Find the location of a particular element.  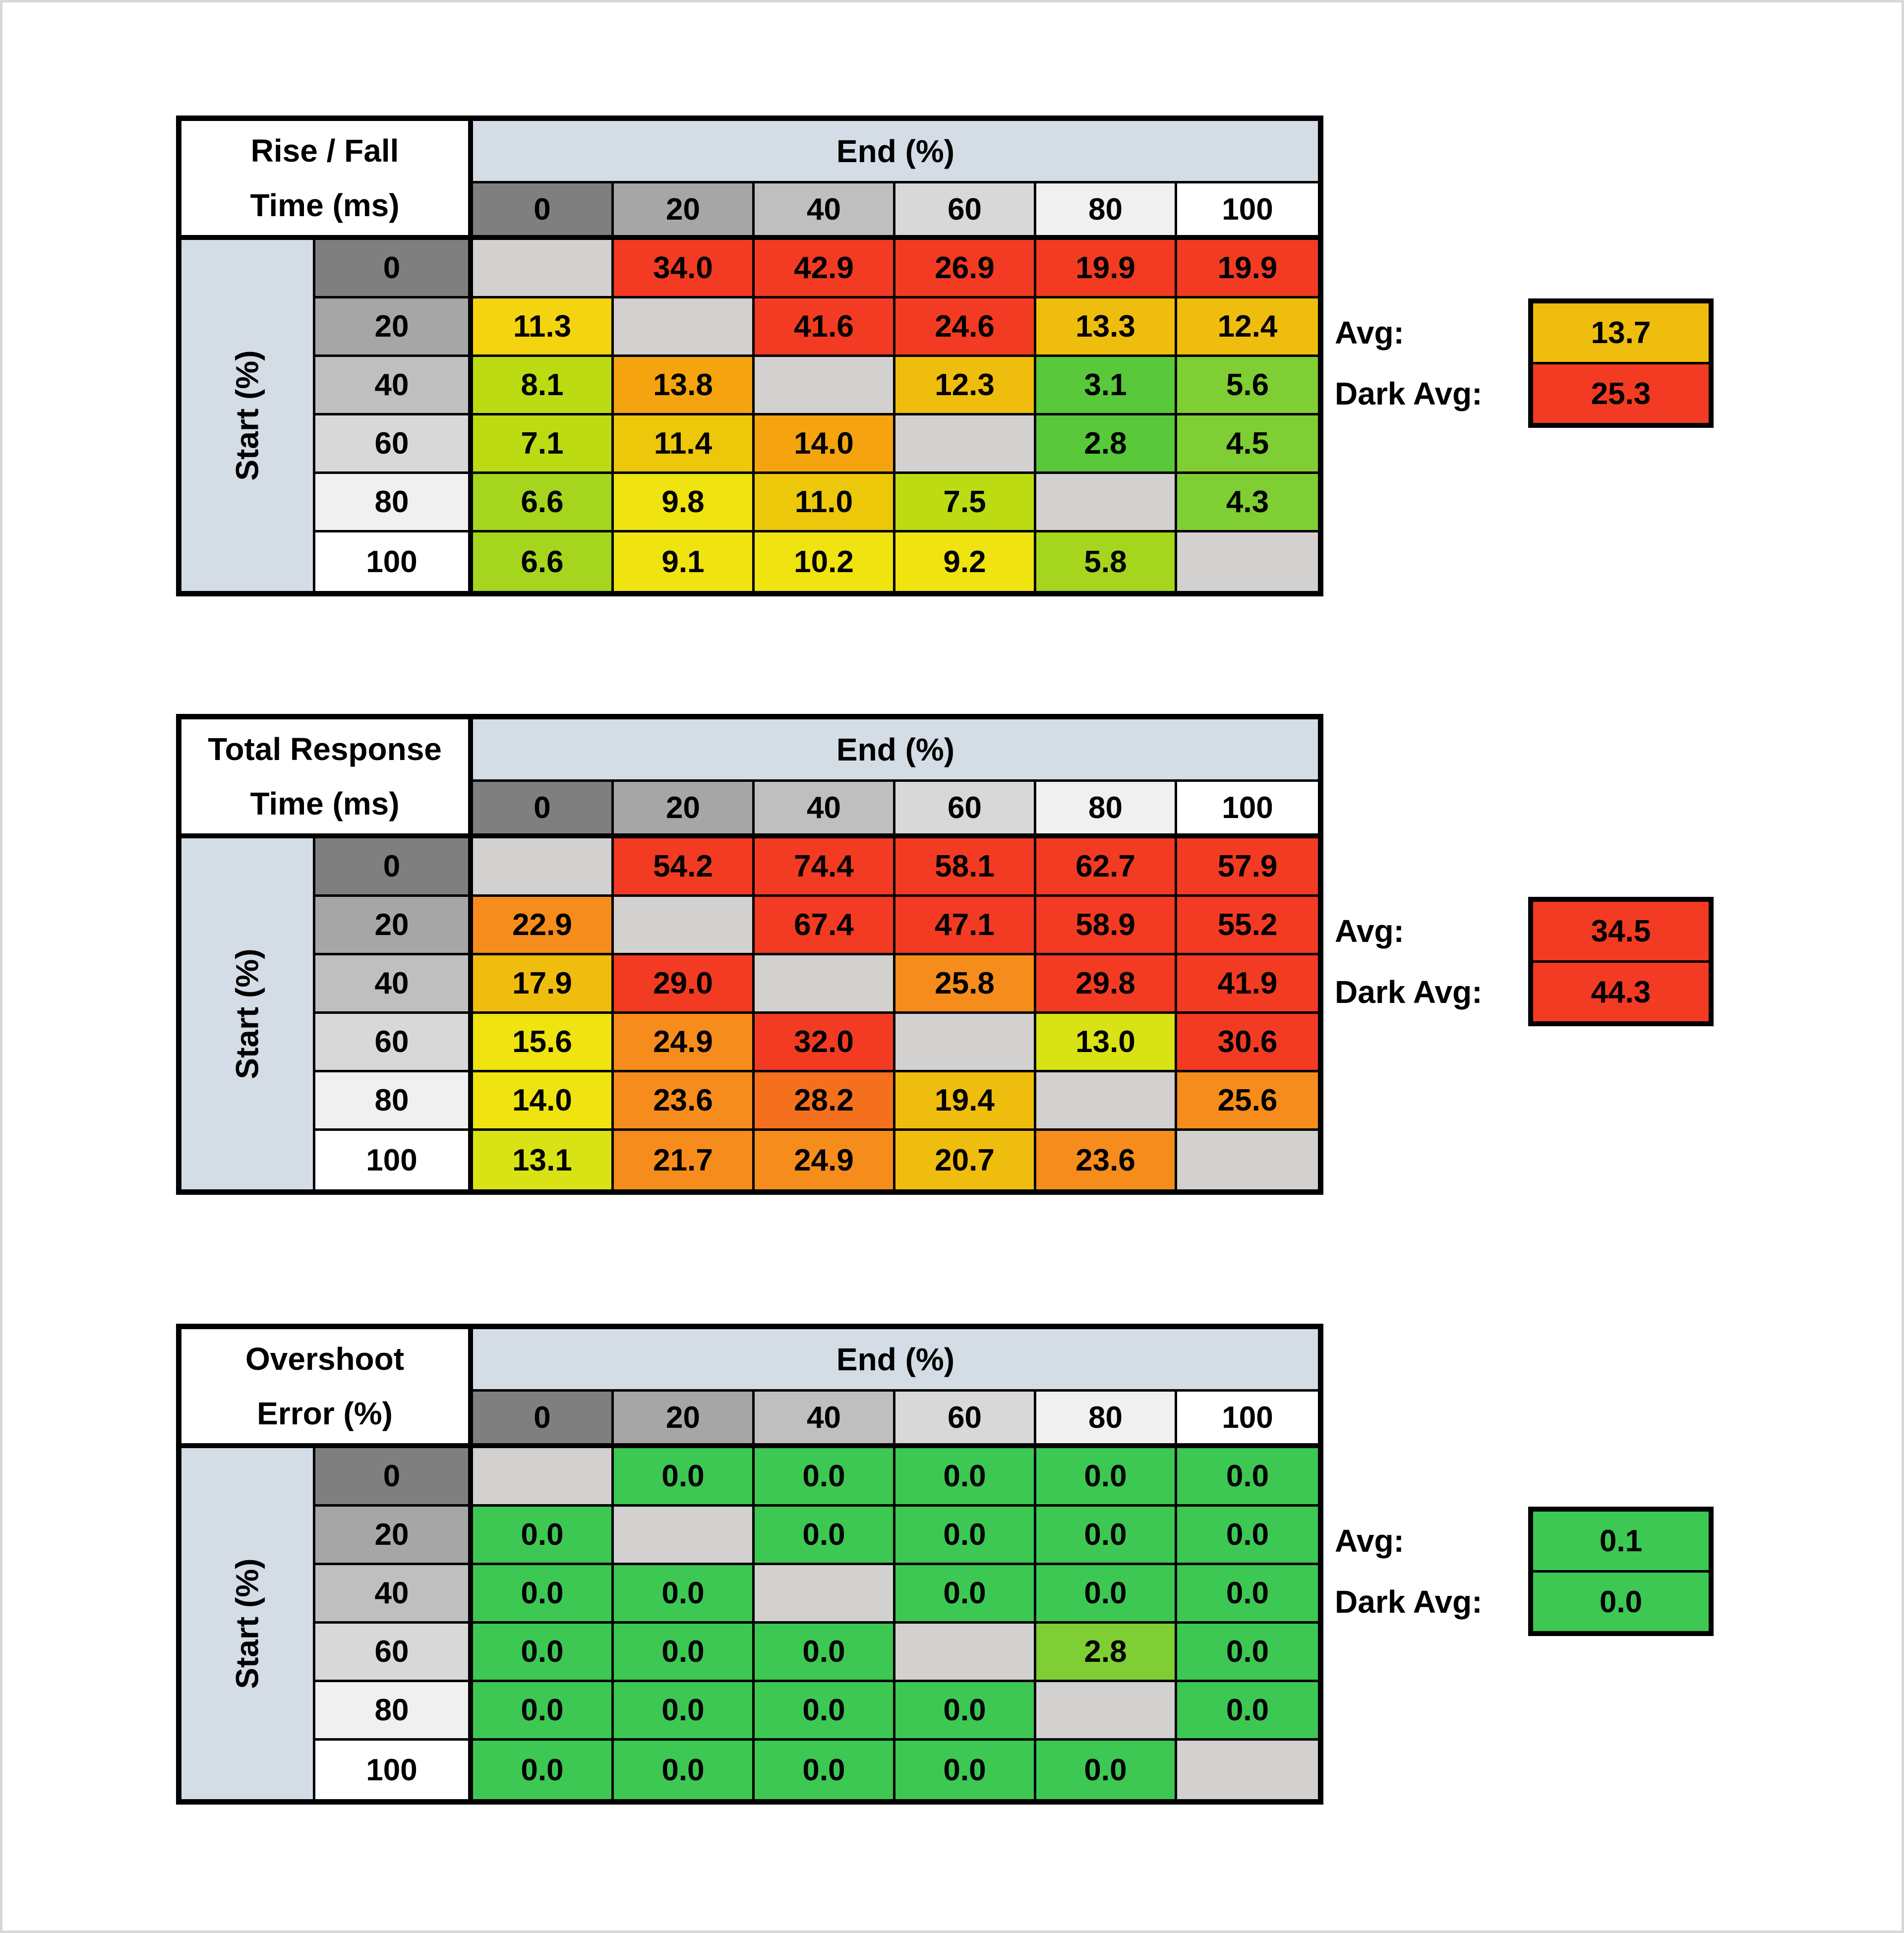

avg-value: 0.1 is located at coordinates (1621, 1543).